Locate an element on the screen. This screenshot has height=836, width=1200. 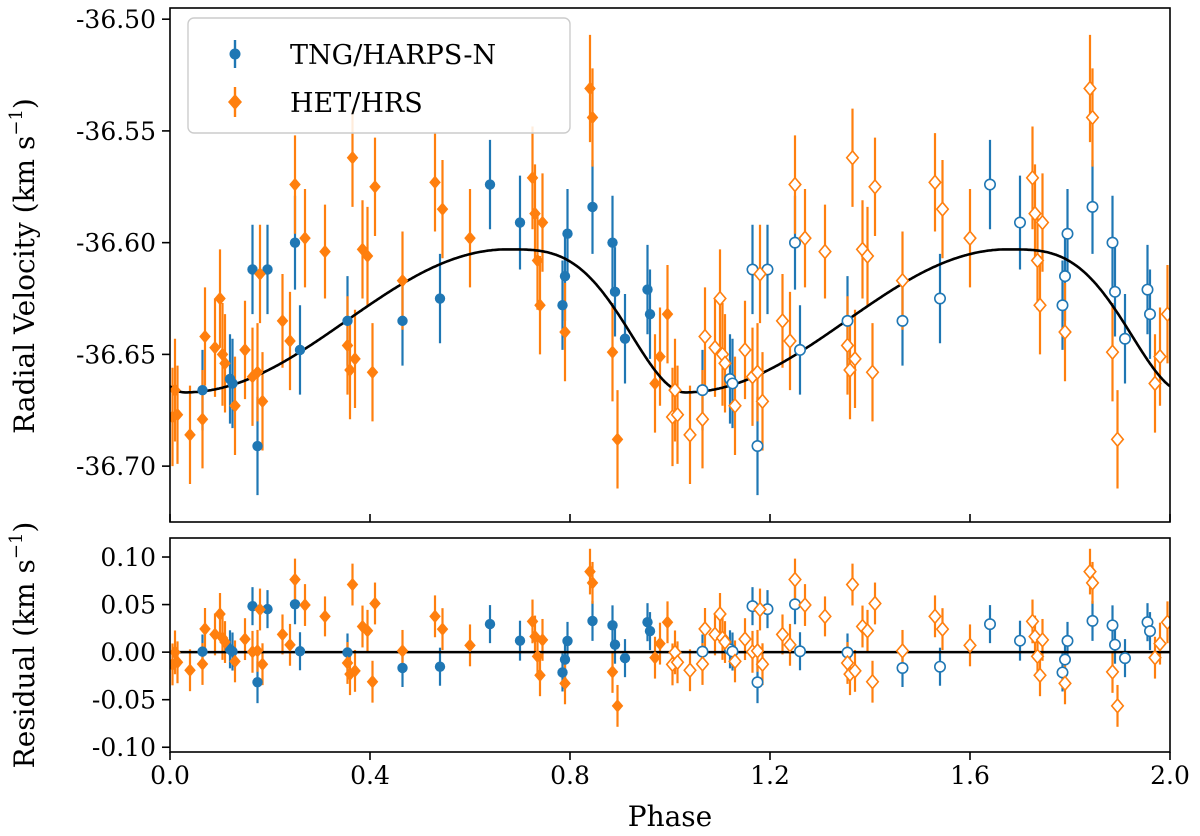
phase-tick-label: 0.4 is located at coordinates (370, 775).